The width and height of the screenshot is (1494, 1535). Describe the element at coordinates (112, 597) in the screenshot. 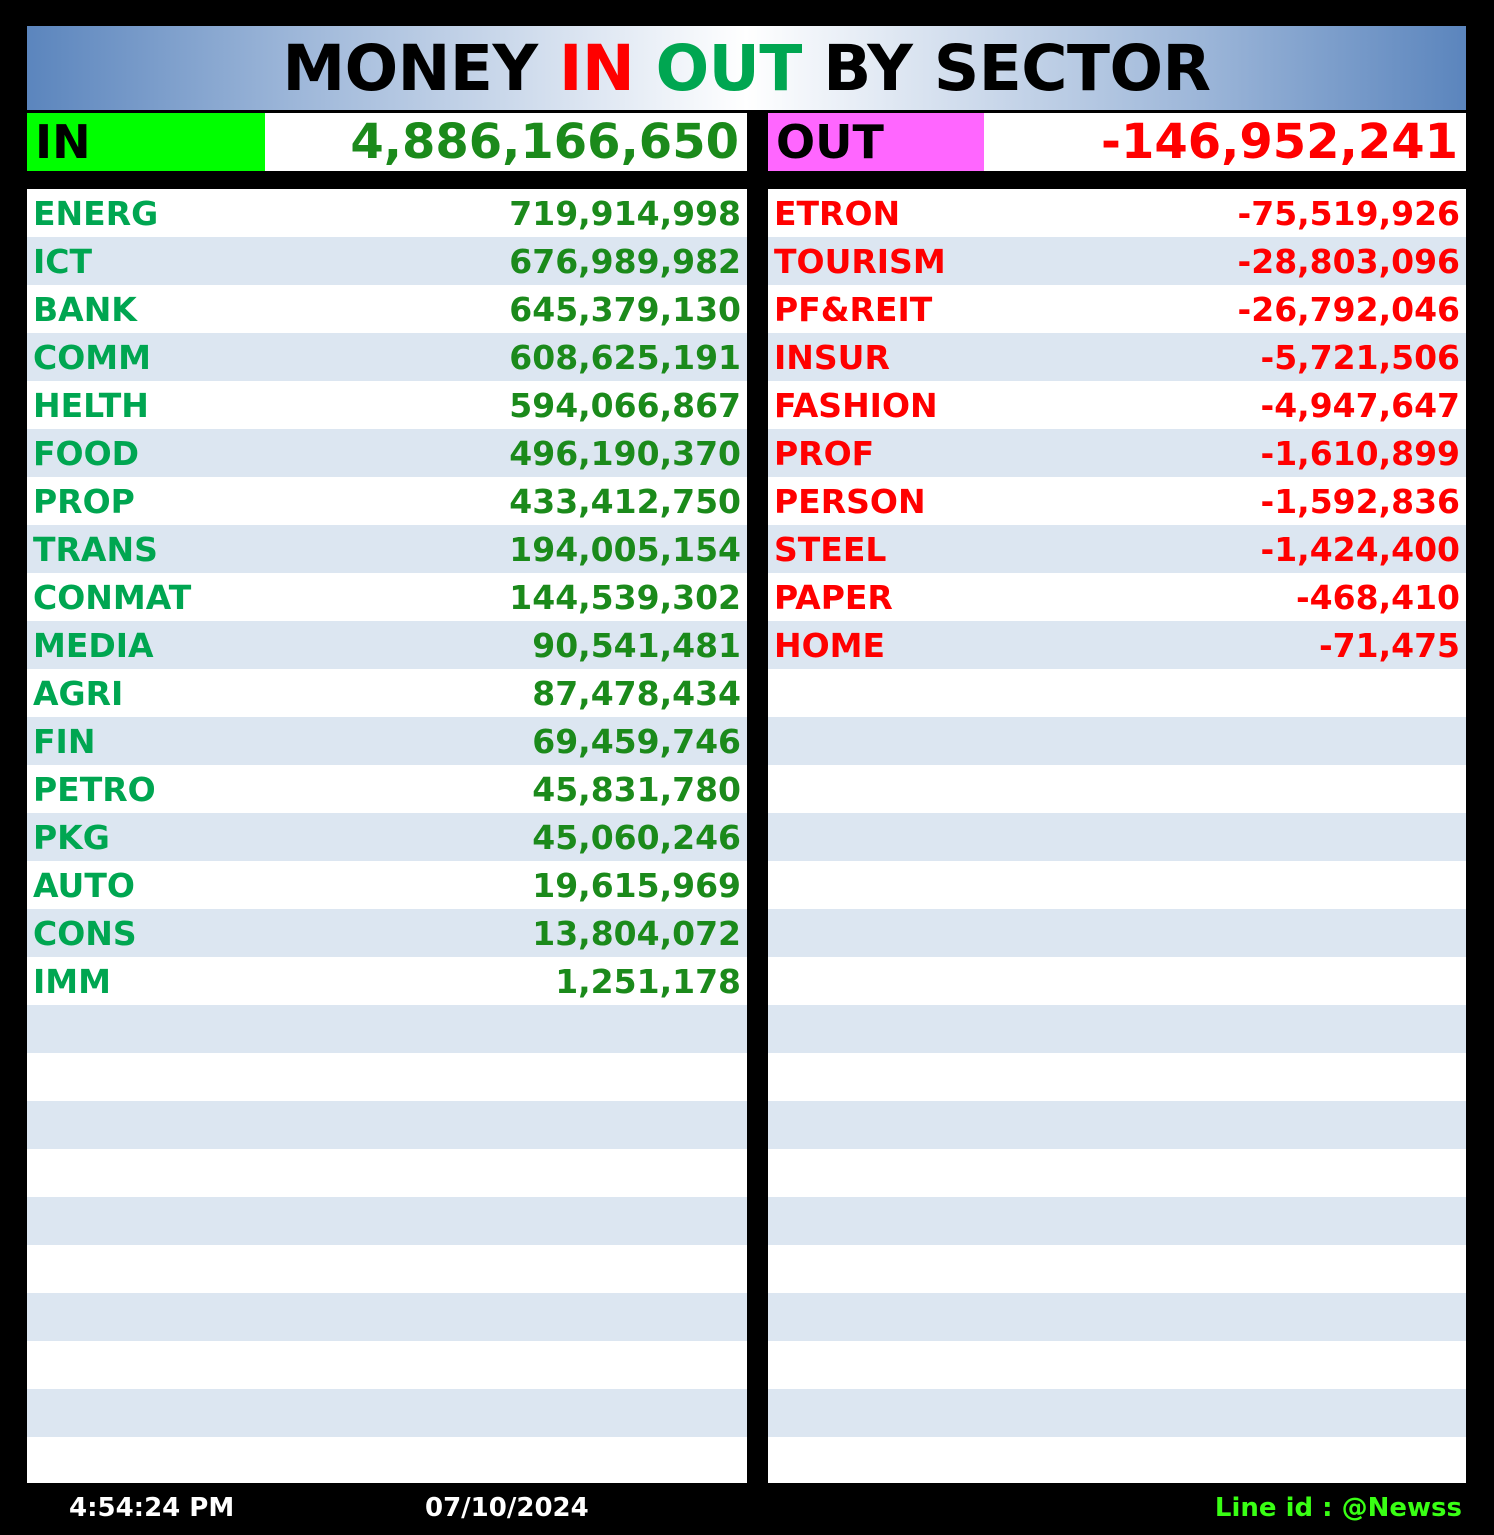

I see `sector-name: CONMAT` at that location.